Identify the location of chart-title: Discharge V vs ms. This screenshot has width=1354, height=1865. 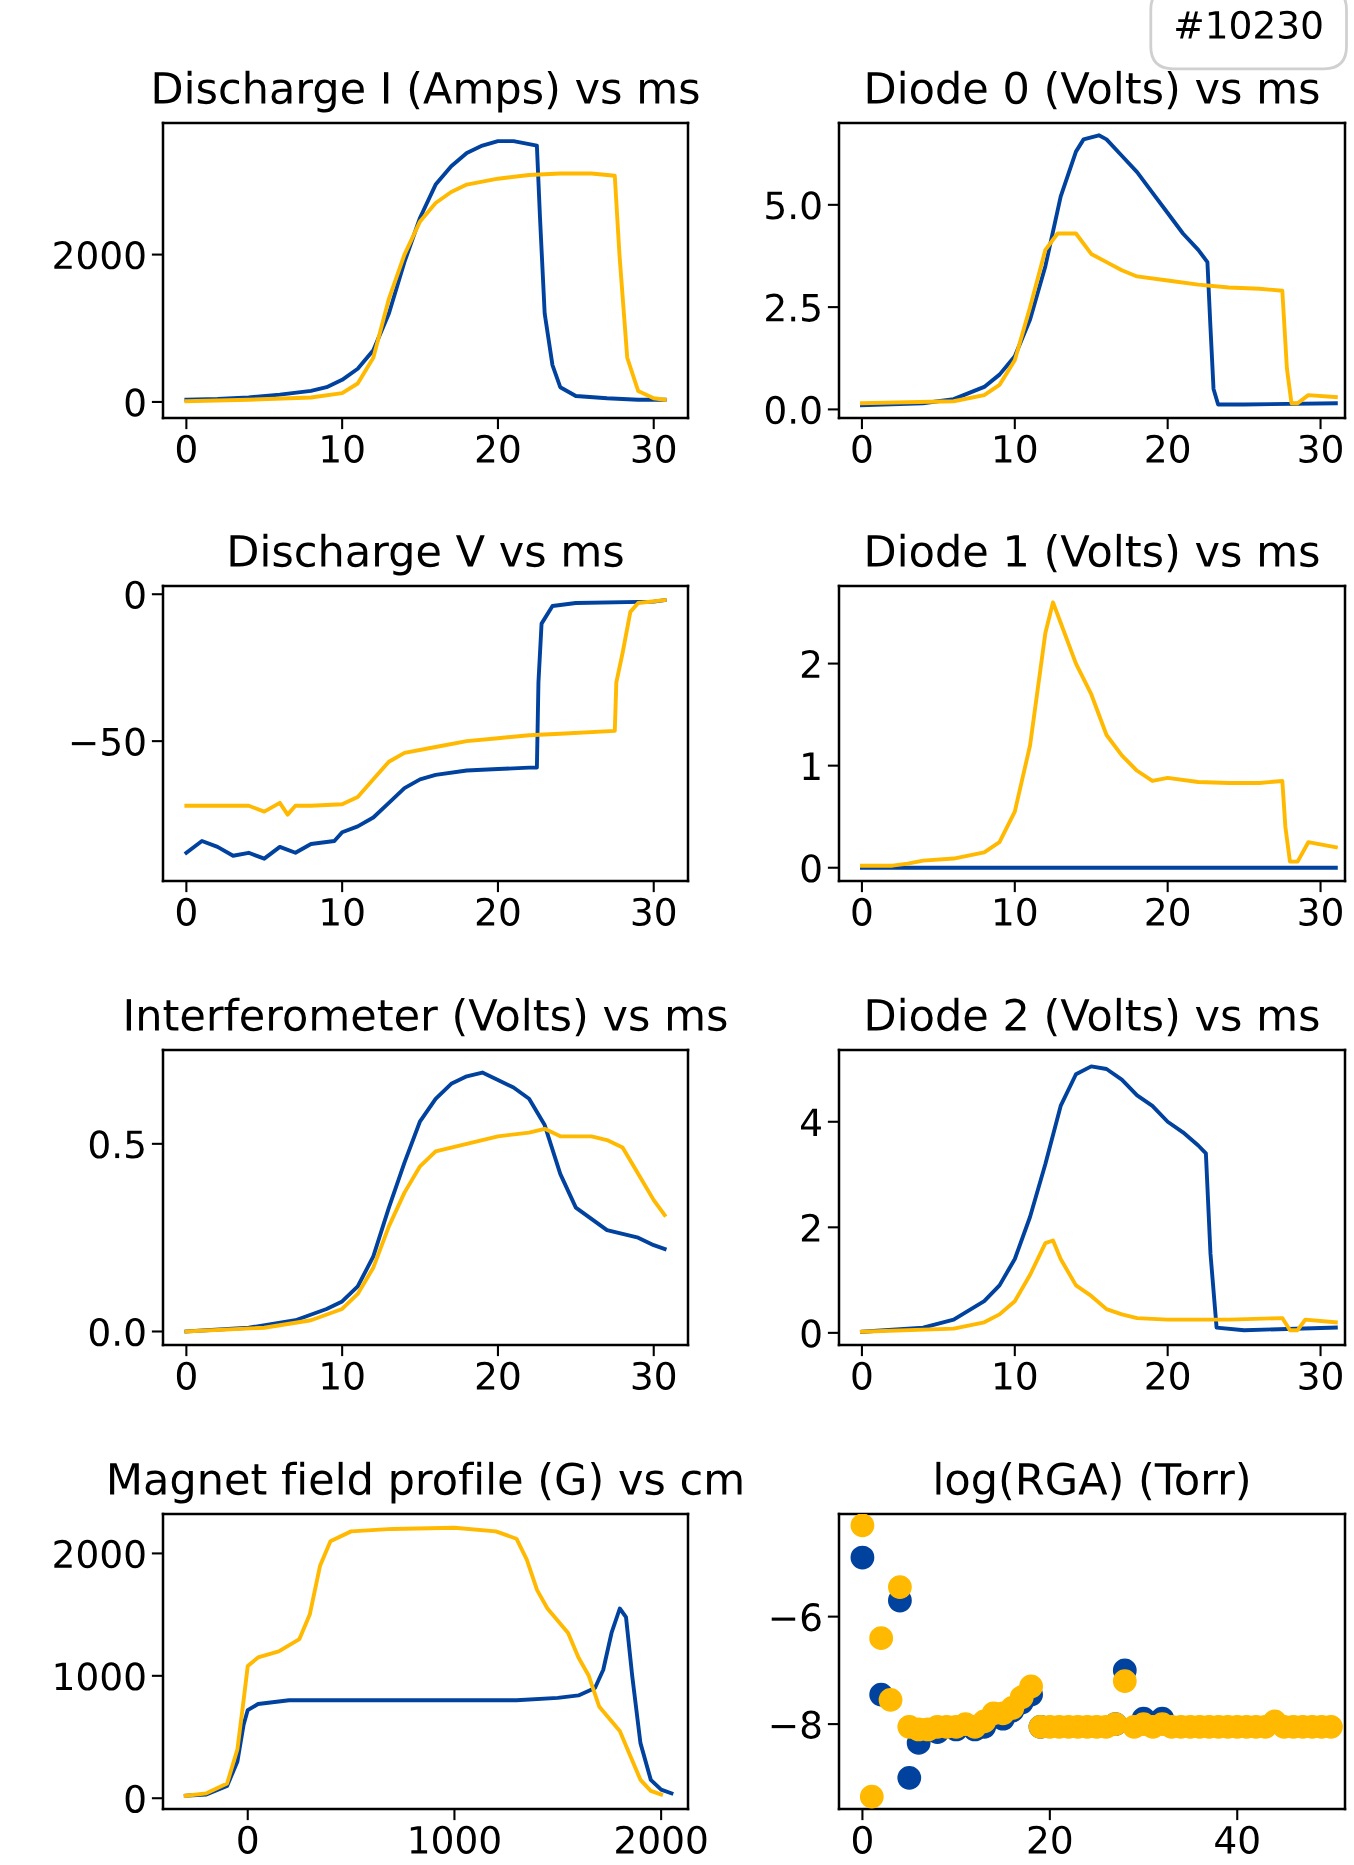
(426, 554).